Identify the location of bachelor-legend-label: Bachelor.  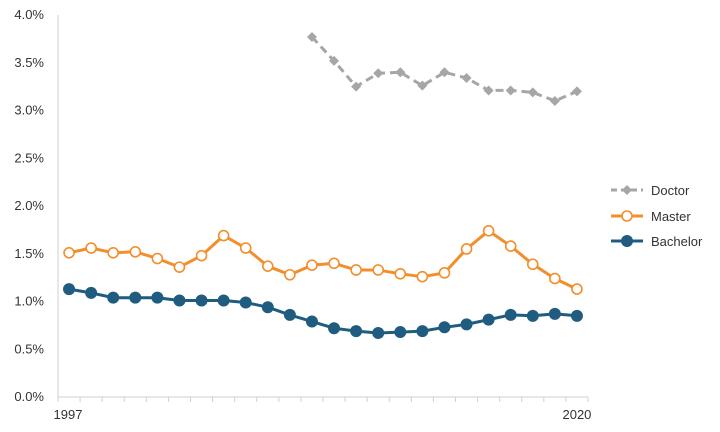
(677, 241).